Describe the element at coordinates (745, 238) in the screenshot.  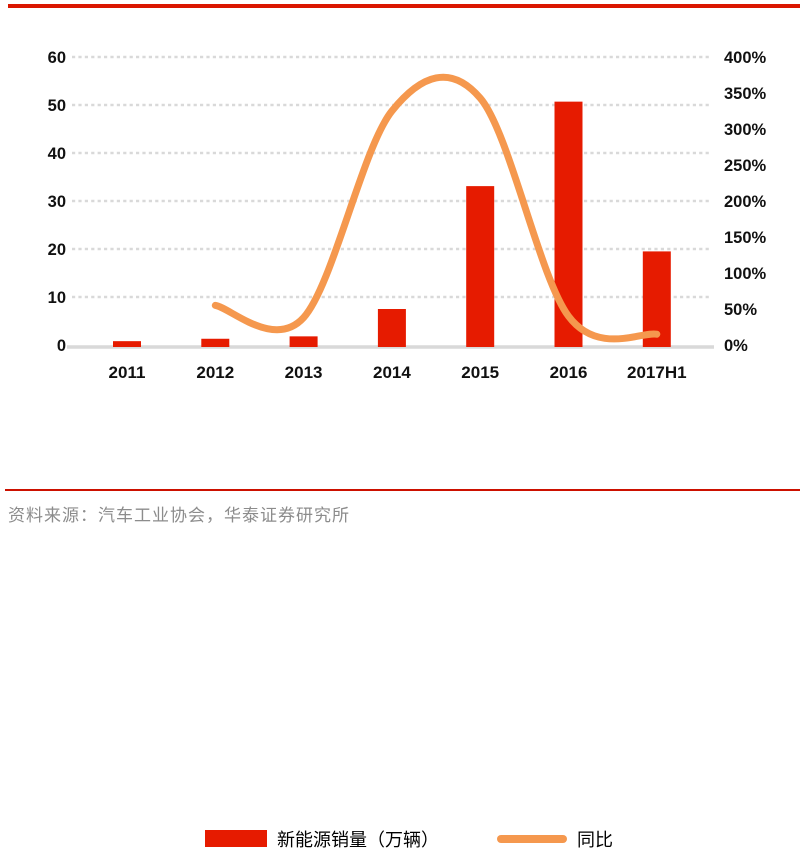
I see `right-axis-tick: 150%` at that location.